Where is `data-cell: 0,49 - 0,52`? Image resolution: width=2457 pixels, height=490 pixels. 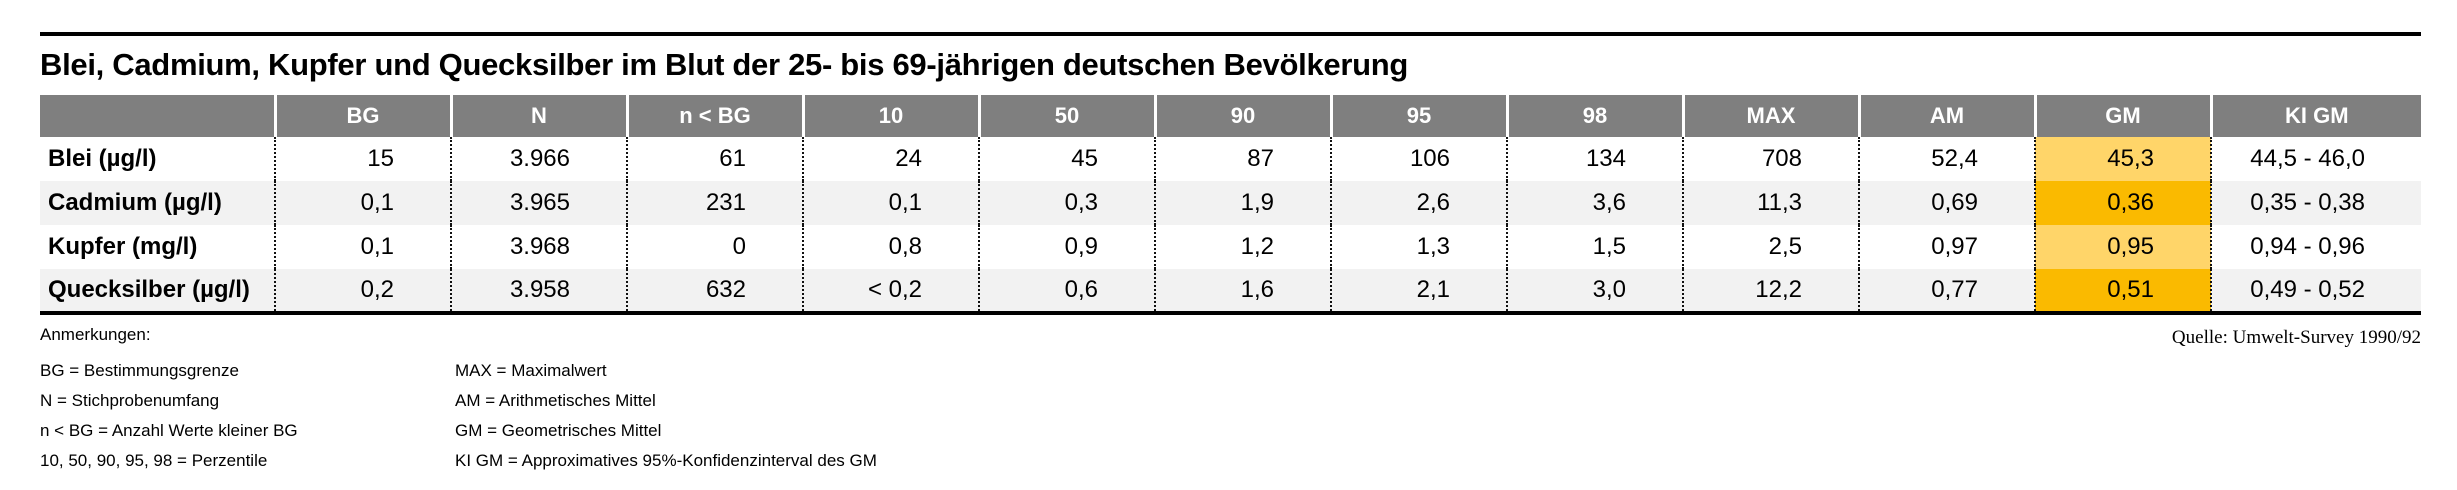 data-cell: 0,49 - 0,52 is located at coordinates (2315, 291).